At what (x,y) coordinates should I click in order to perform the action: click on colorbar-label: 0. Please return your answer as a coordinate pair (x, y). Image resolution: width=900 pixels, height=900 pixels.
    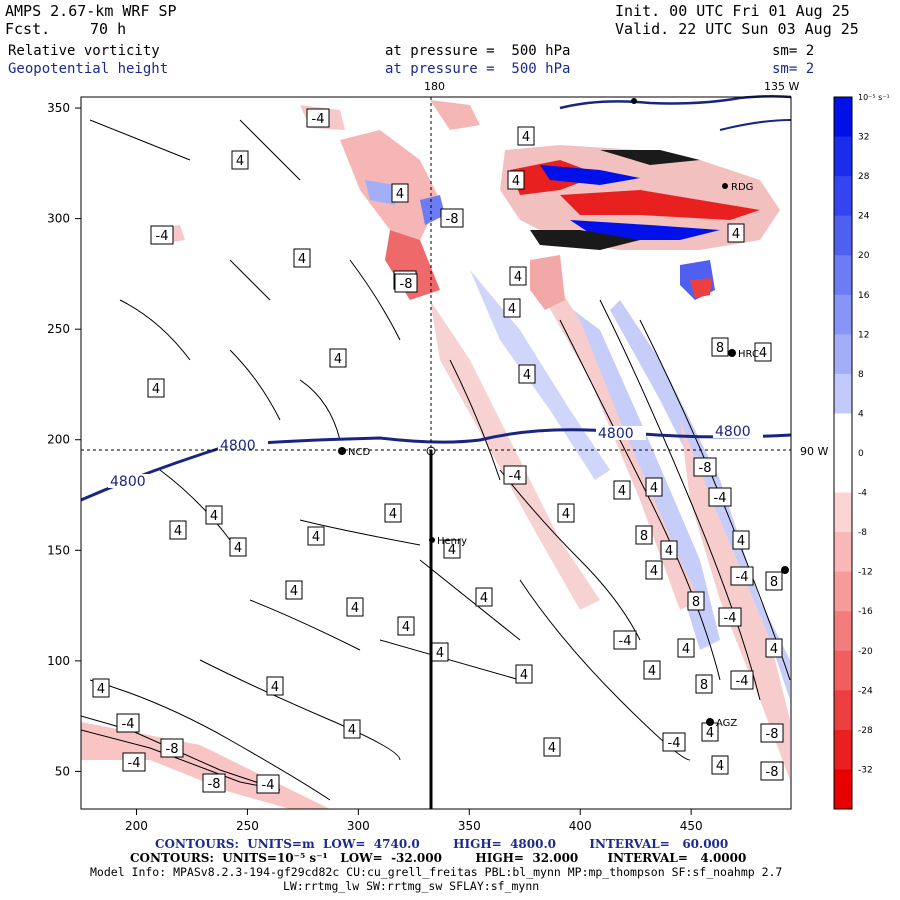
    Looking at the image, I should click on (861, 454).